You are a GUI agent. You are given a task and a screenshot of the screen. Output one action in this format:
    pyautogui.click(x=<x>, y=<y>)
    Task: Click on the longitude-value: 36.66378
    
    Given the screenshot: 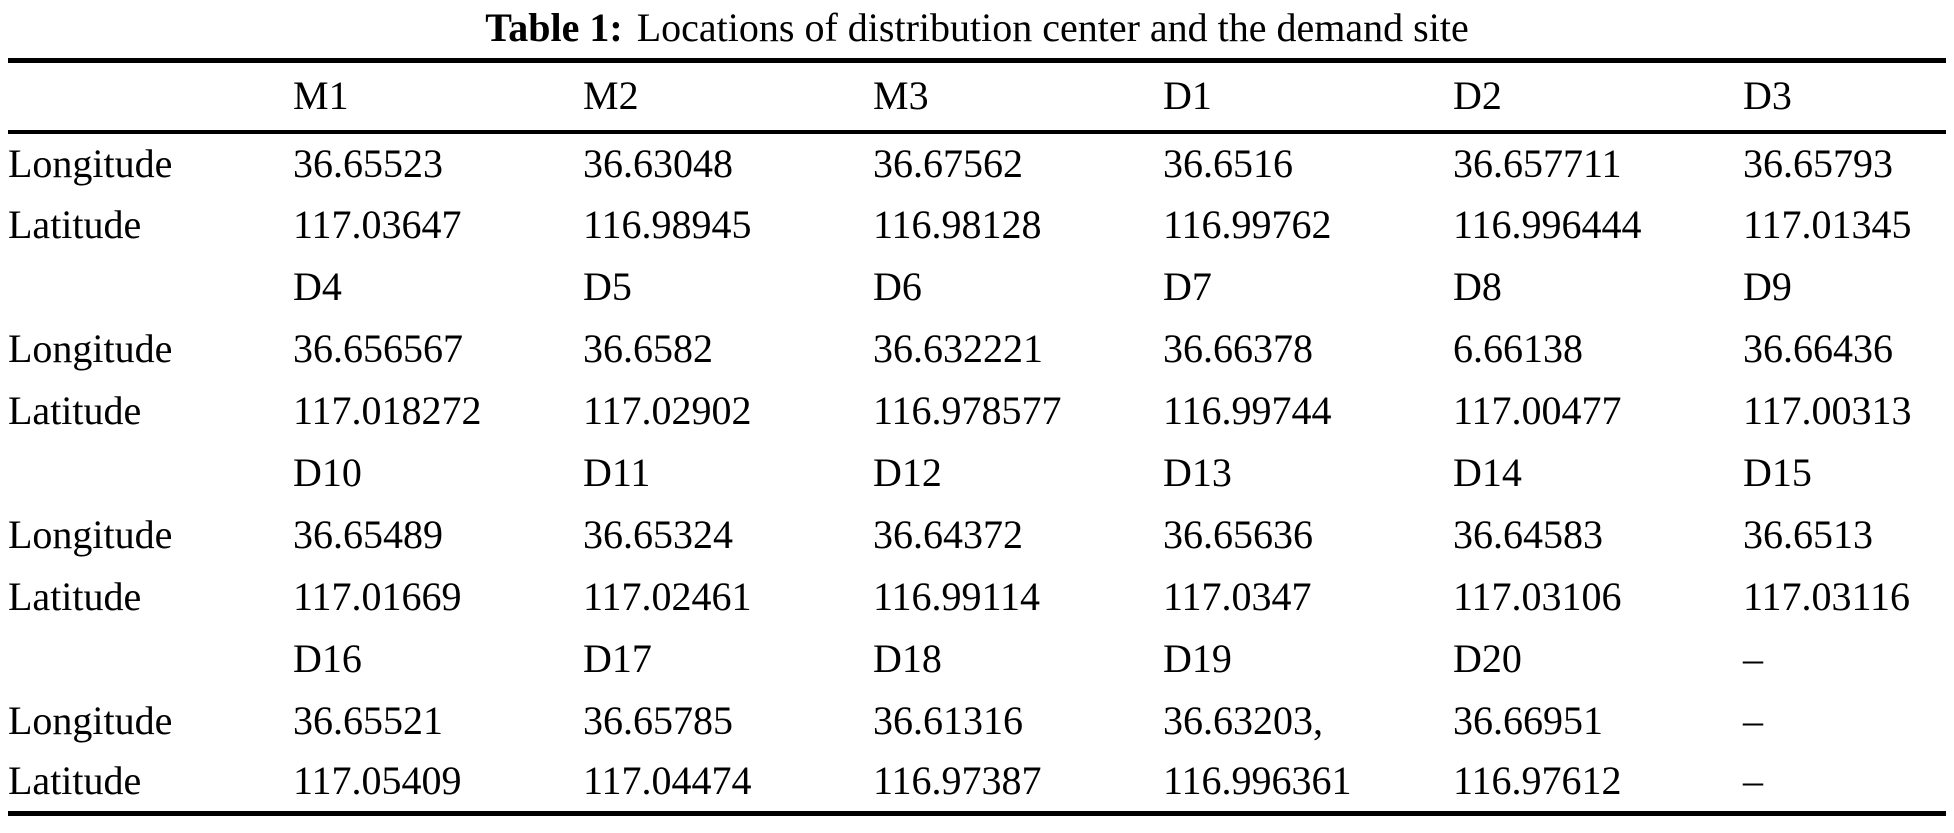 What is the action you would take?
    pyautogui.click(x=1238, y=348)
    